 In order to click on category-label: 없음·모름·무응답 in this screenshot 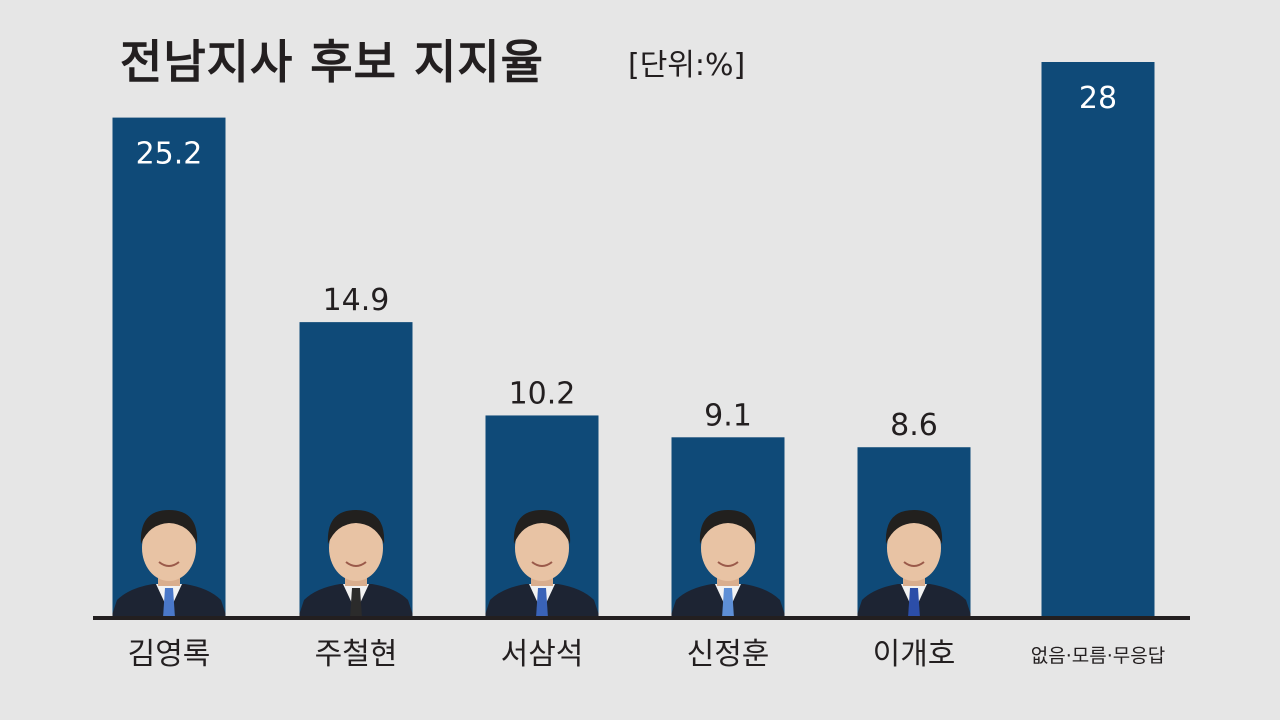, I will do `click(1098, 656)`.